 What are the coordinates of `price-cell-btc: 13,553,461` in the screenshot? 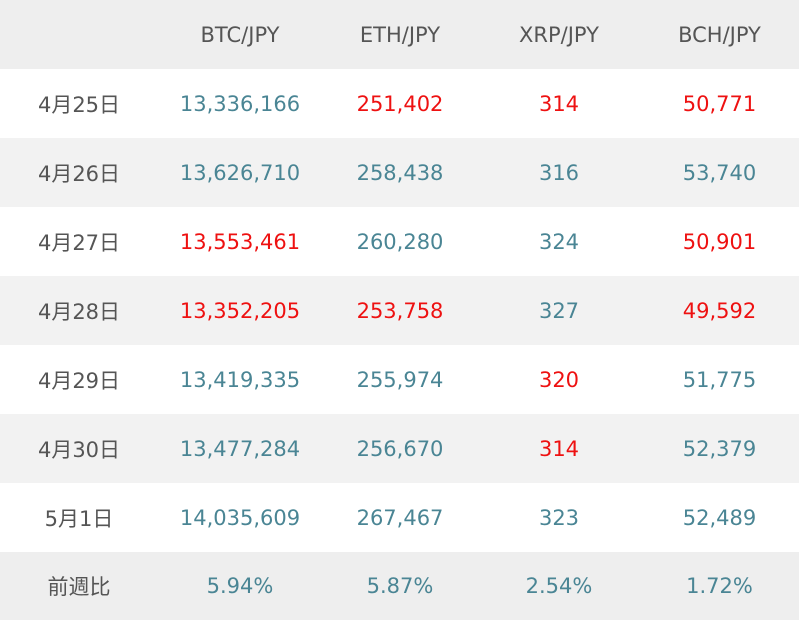 It's located at (240, 241).